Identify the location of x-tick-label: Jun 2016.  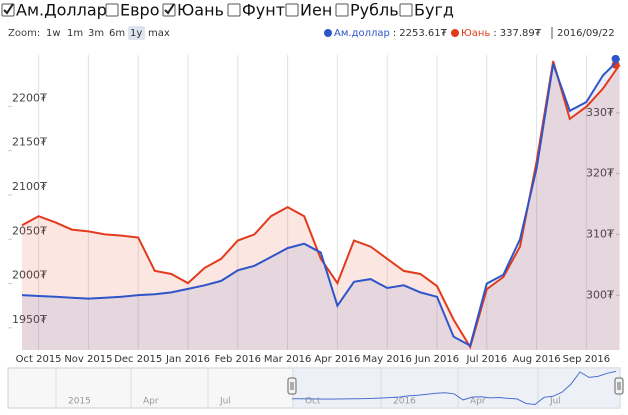
(436, 359).